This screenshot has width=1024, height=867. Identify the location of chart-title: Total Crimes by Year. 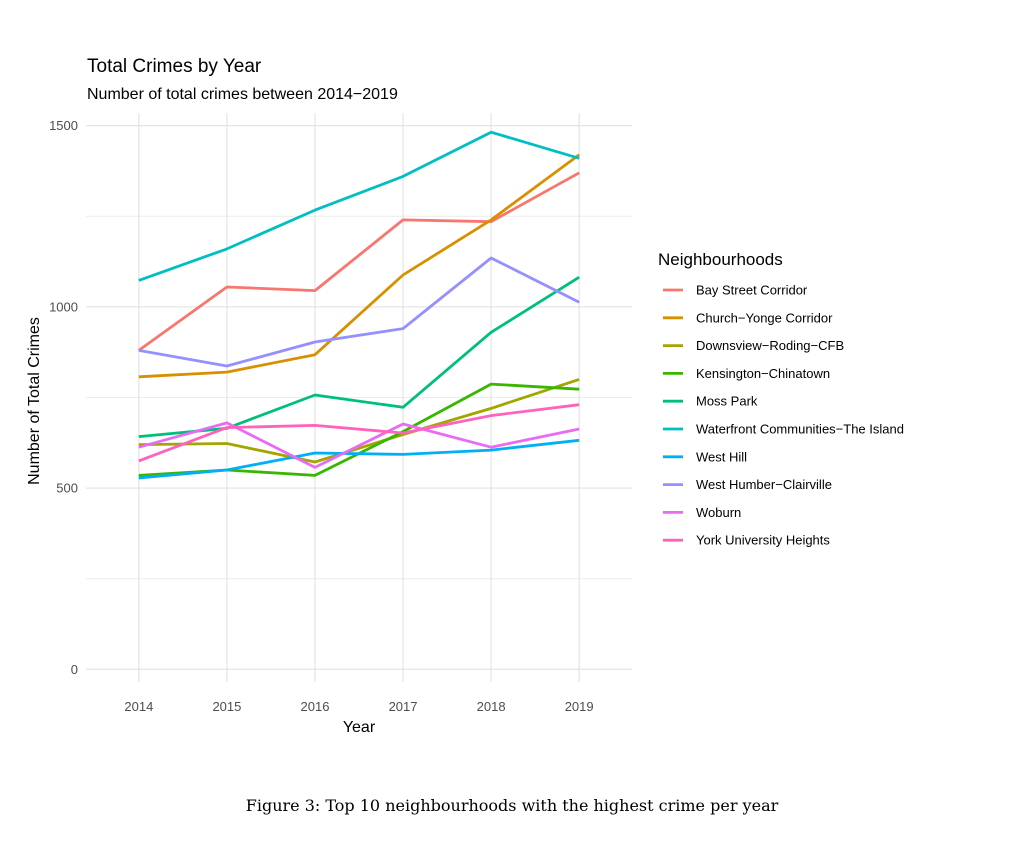
(174, 66).